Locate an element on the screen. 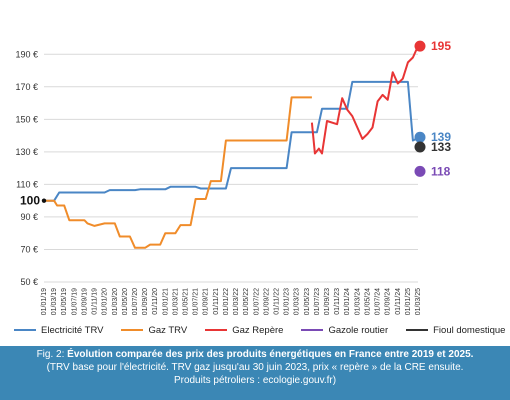 This screenshot has width=510, height=400. x-tick-label: 01/01/23 is located at coordinates (287, 301).